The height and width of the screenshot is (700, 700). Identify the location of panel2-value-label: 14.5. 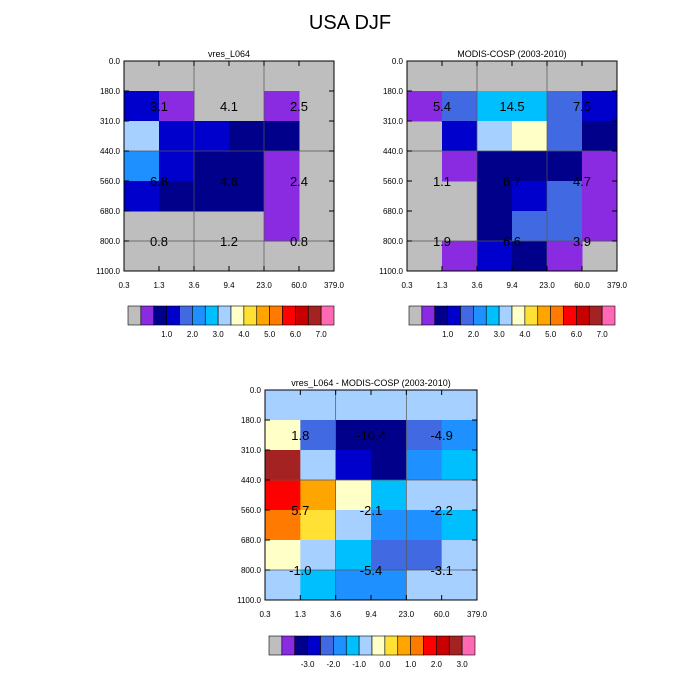
(511, 106).